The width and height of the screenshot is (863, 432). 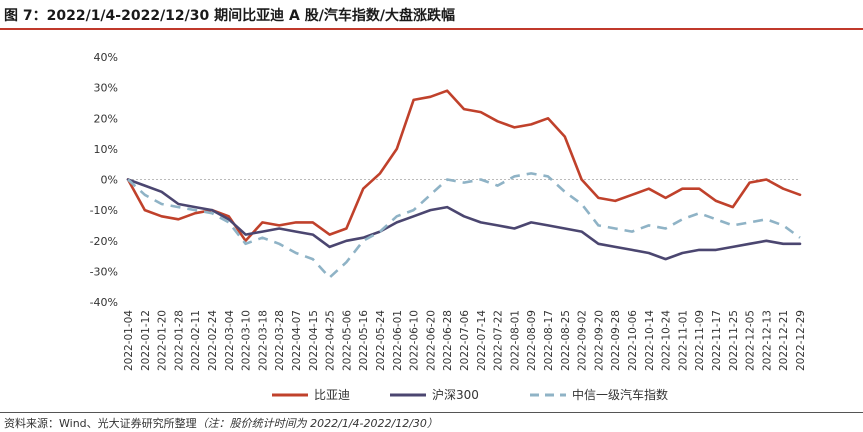 What do you see at coordinates (104, 271) in the screenshot?
I see `y-tick-label: -30%` at bounding box center [104, 271].